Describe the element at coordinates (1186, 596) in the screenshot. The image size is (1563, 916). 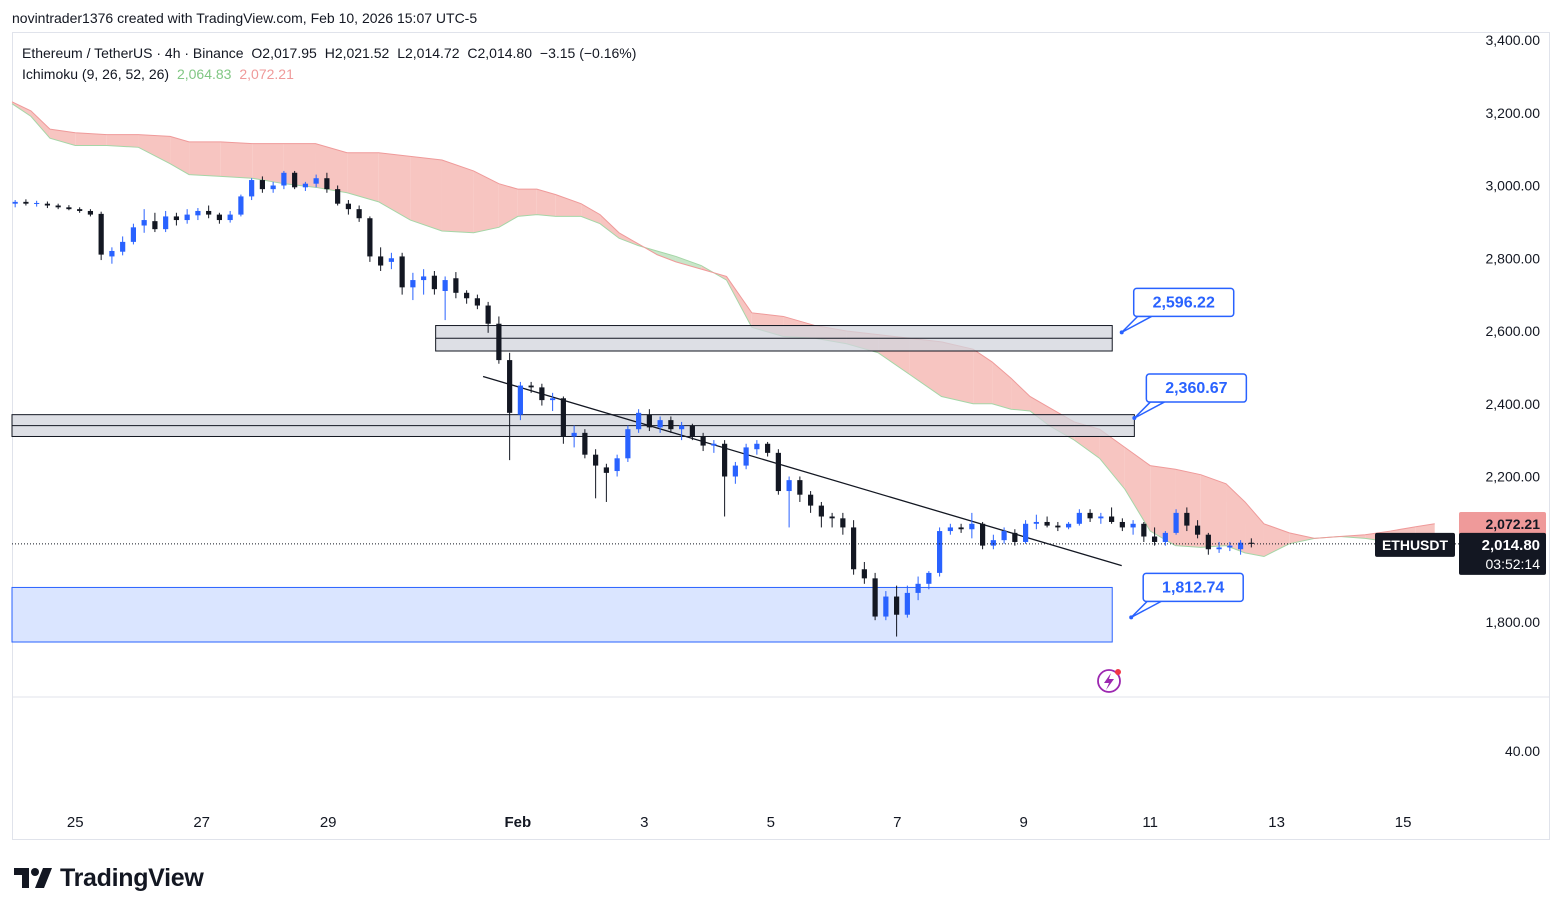
I see `price-callout-2: 1,812.74` at that location.